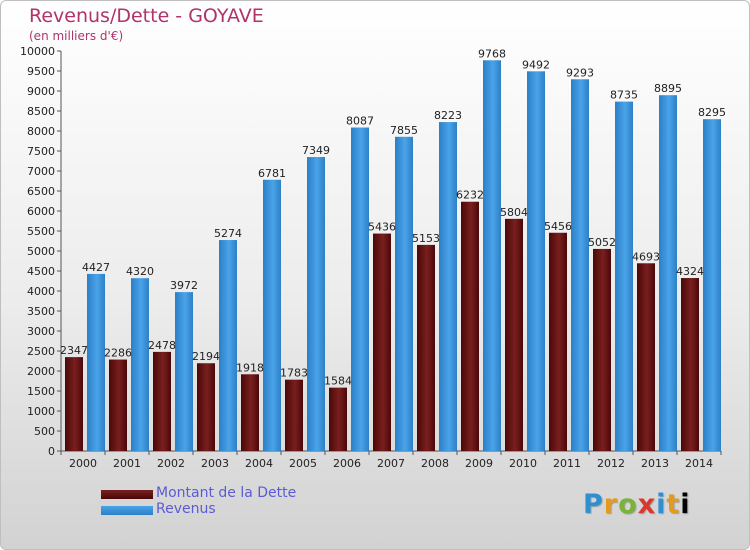  Describe the element at coordinates (523, 463) in the screenshot. I see `x-tick-label: 2010` at that location.